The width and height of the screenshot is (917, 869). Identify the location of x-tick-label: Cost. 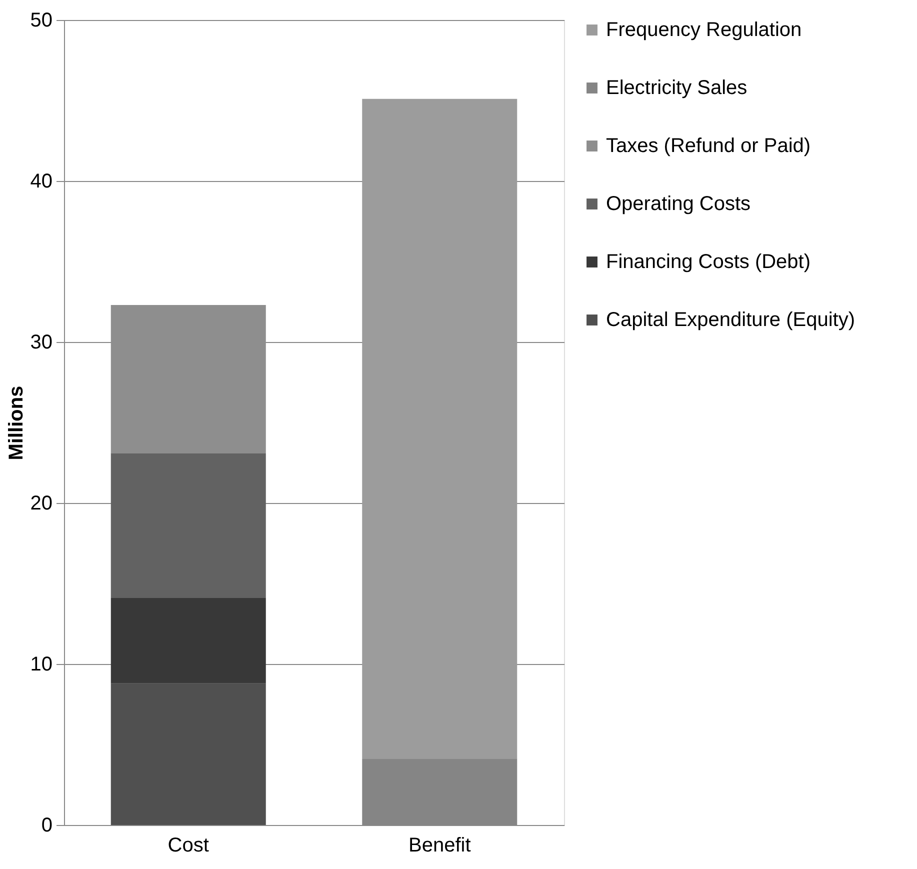
(189, 845).